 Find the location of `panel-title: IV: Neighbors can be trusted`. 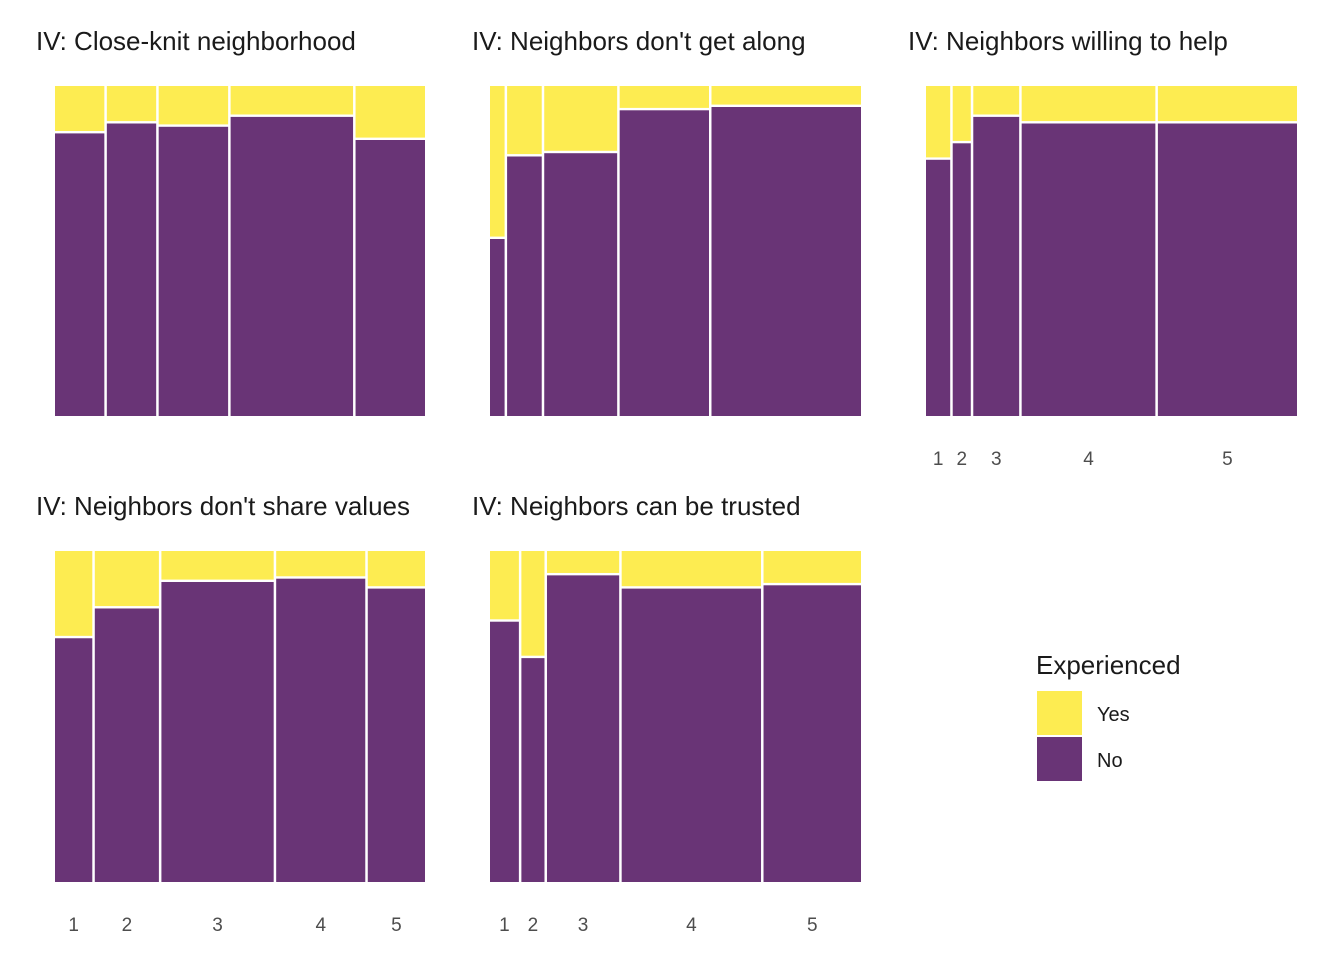

panel-title: IV: Neighbors can be trusted is located at coordinates (636, 506).